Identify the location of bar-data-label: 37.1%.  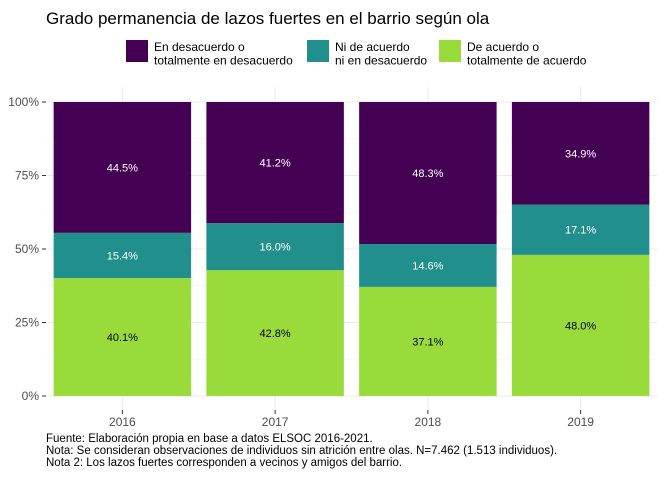
(427, 342).